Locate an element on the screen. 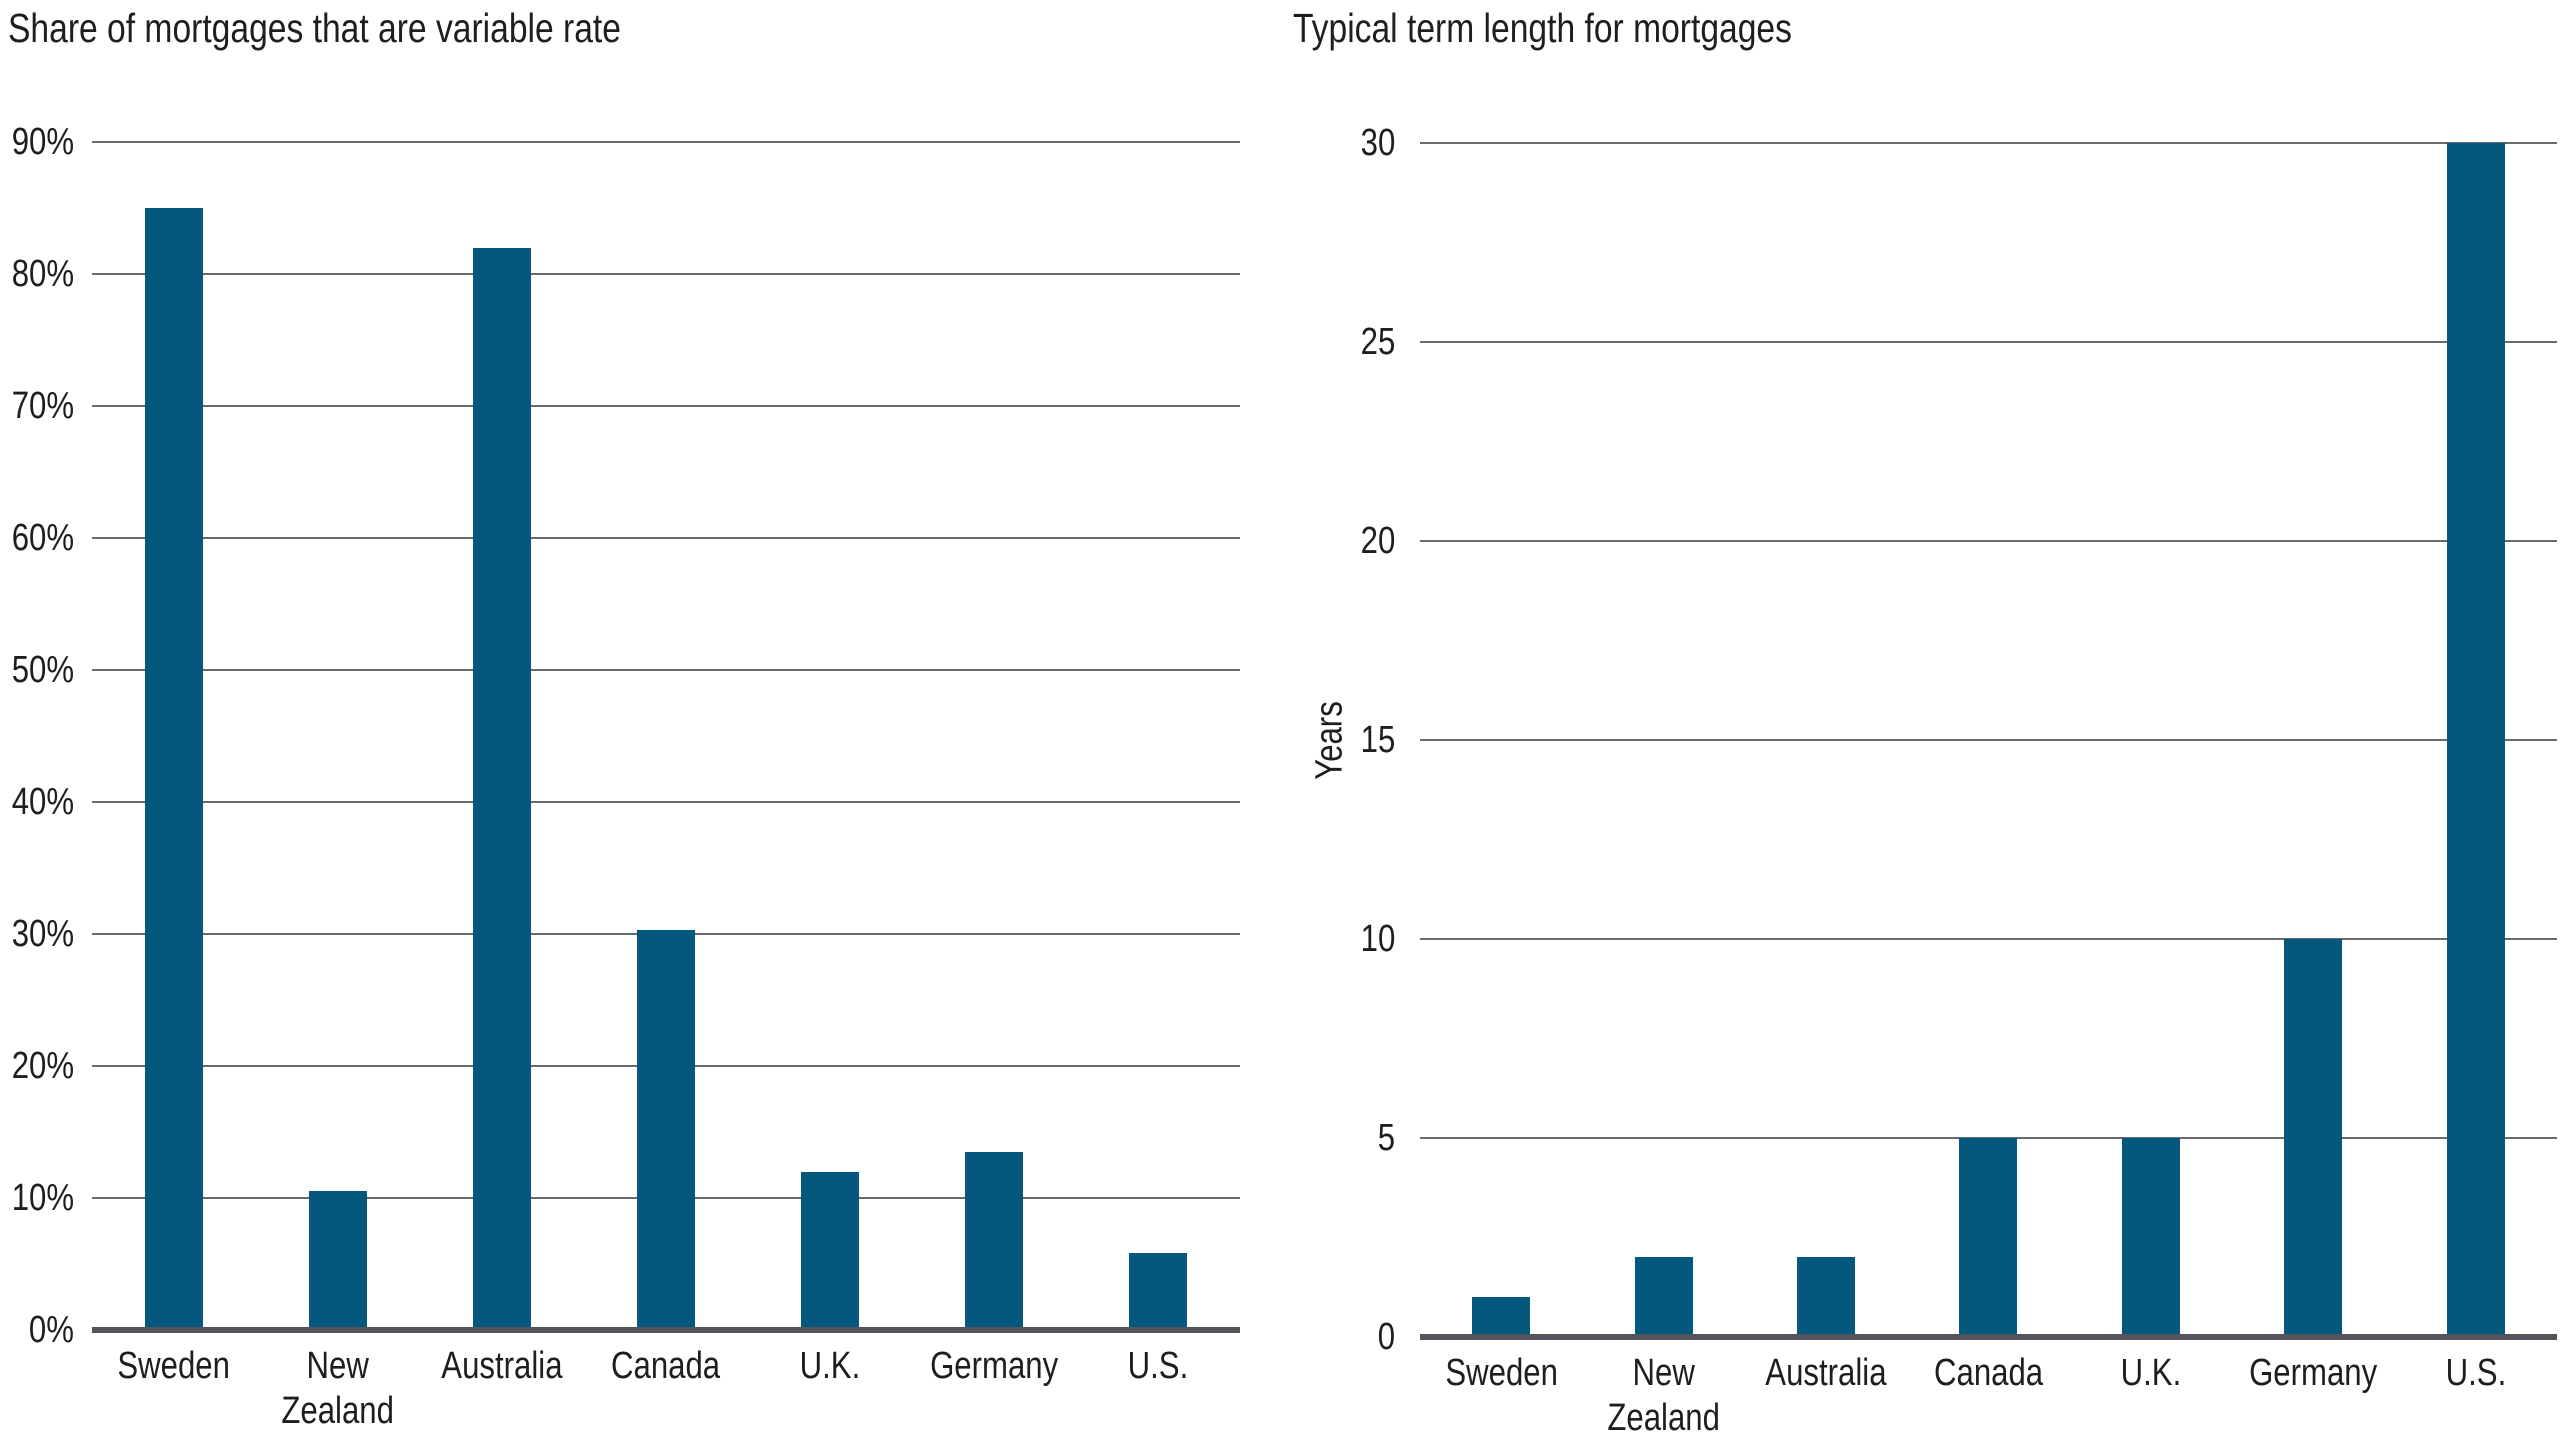  y-tick-label-70: 70% is located at coordinates (37, 406).